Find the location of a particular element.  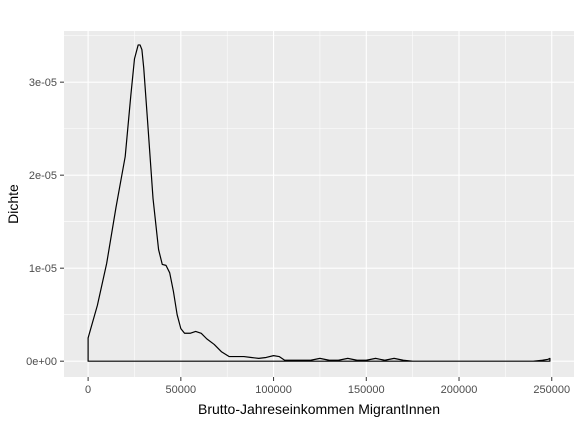

y-tick-label: 3e-05 is located at coordinates (43, 83).